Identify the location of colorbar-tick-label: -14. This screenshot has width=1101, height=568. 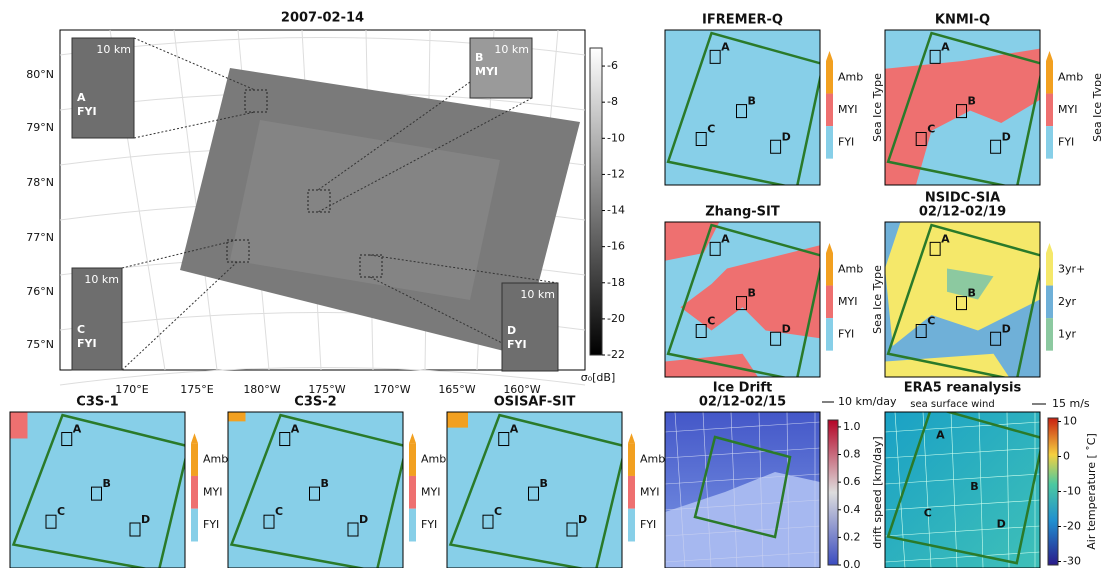
(616, 210).